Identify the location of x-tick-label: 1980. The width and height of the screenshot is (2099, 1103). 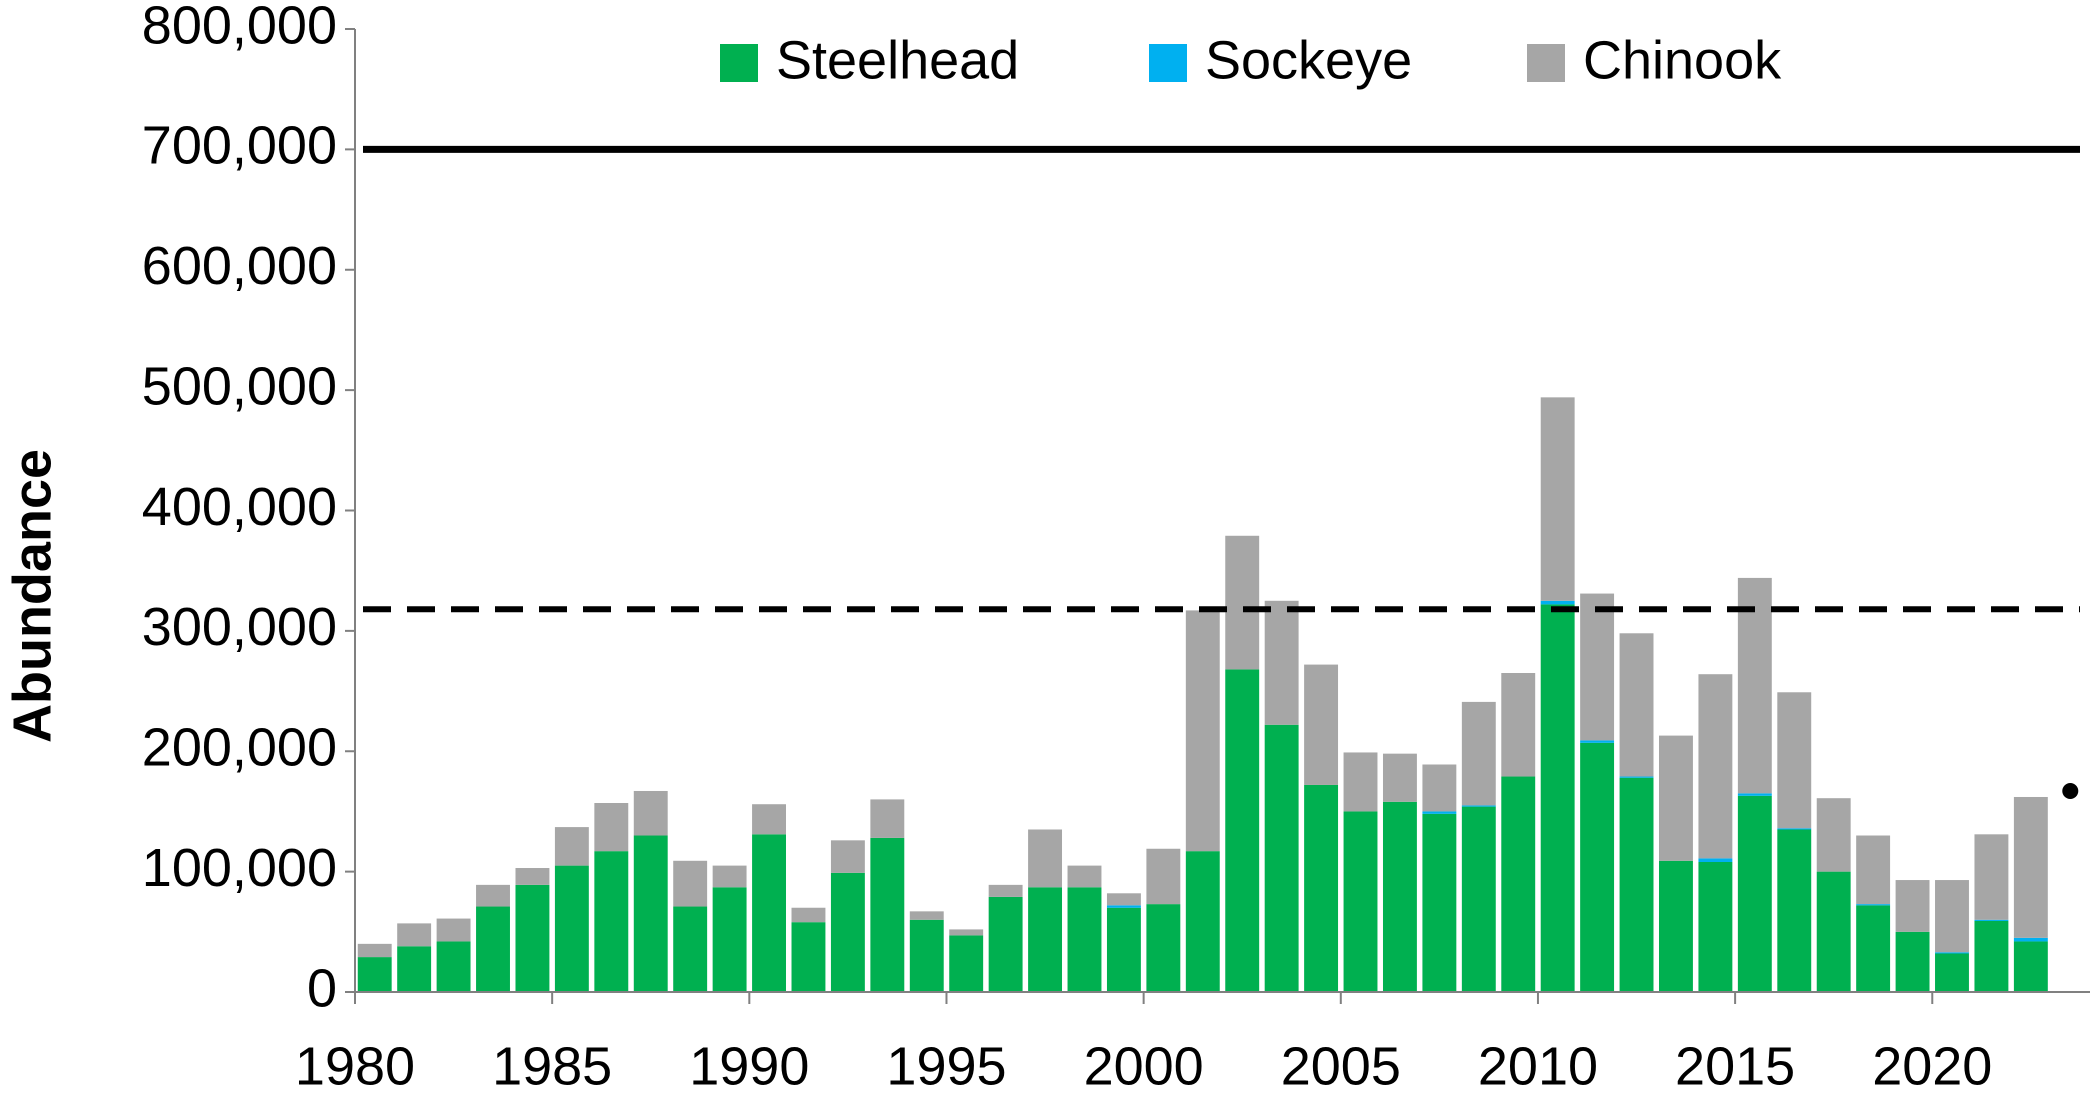
(355, 1066).